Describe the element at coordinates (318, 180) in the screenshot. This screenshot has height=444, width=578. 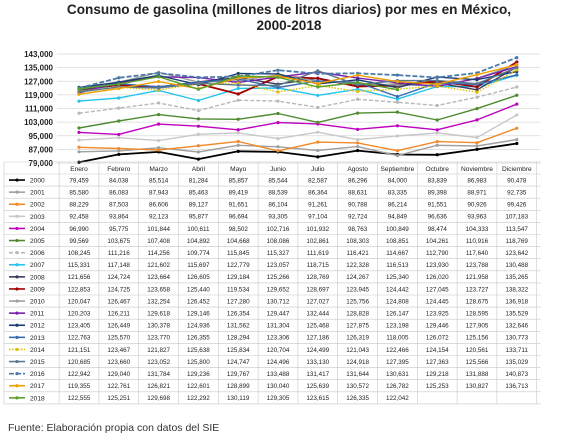
I see `table-cell: 82,587` at that location.